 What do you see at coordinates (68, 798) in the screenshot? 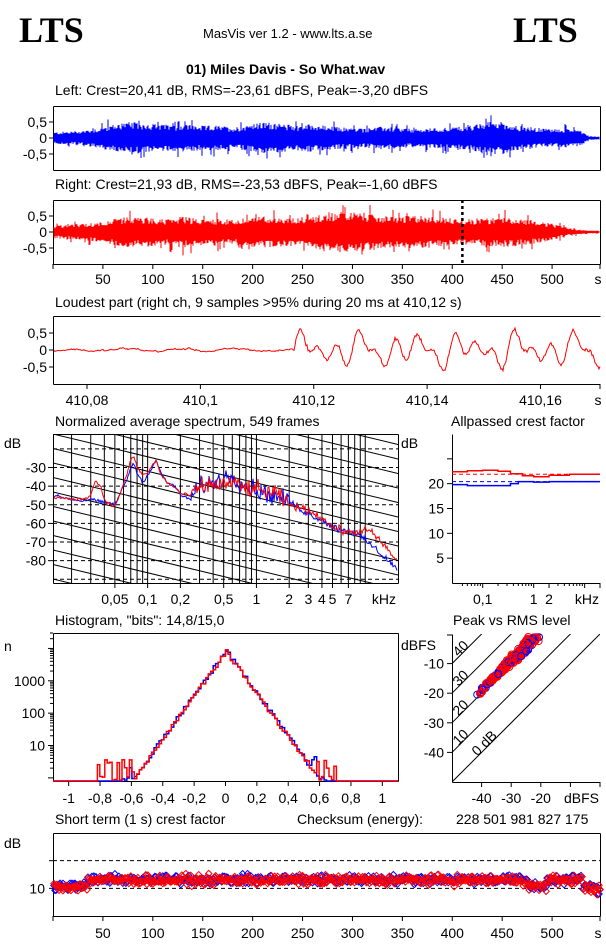
I see `x-tick-label: -1` at bounding box center [68, 798].